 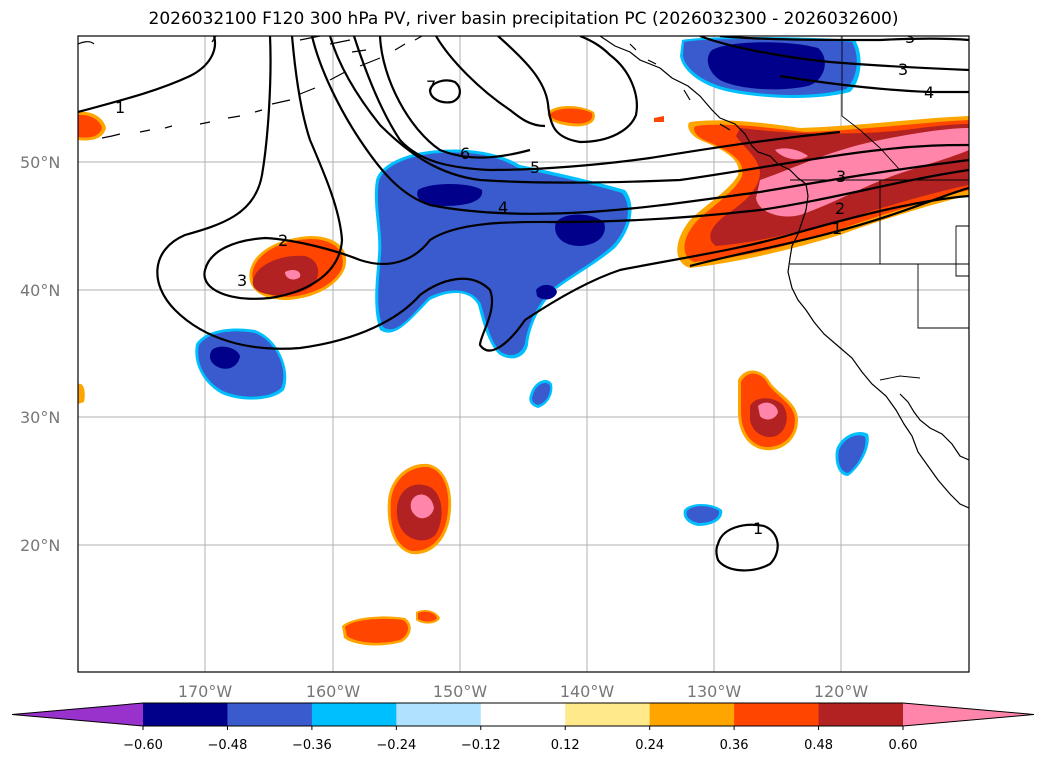 I want to click on colorbar-extend-low, so click(x=77, y=714).